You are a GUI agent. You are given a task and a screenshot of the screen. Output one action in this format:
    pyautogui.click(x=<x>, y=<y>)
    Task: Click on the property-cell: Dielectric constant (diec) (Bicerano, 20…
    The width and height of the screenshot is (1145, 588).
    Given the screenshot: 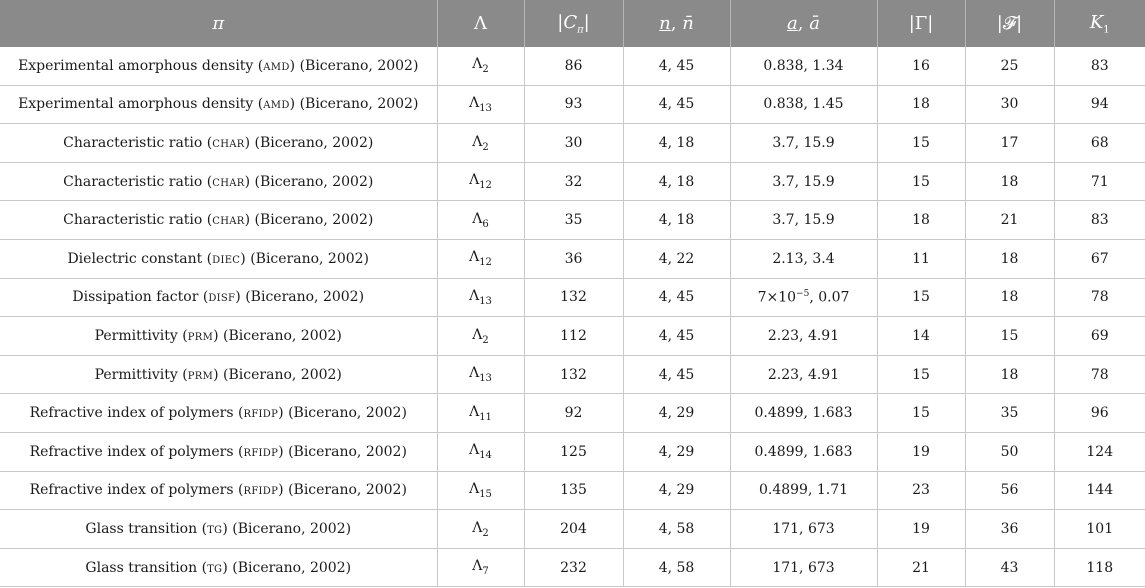 What is the action you would take?
    pyautogui.click(x=219, y=259)
    